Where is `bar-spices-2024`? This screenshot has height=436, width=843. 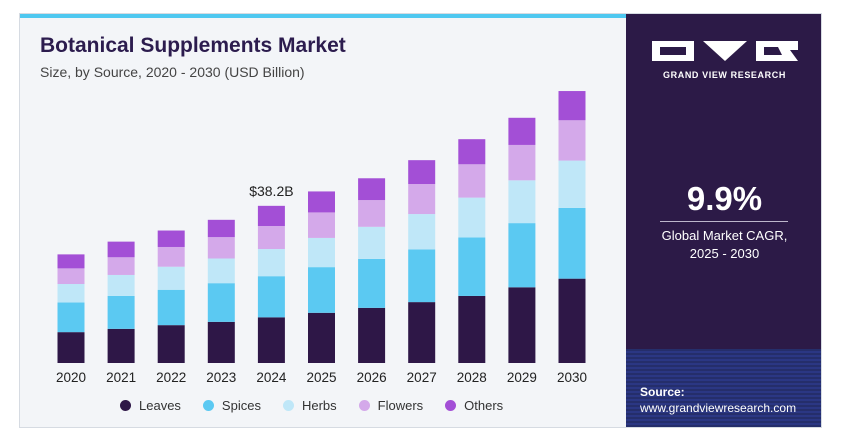 bar-spices-2024 is located at coordinates (271, 297).